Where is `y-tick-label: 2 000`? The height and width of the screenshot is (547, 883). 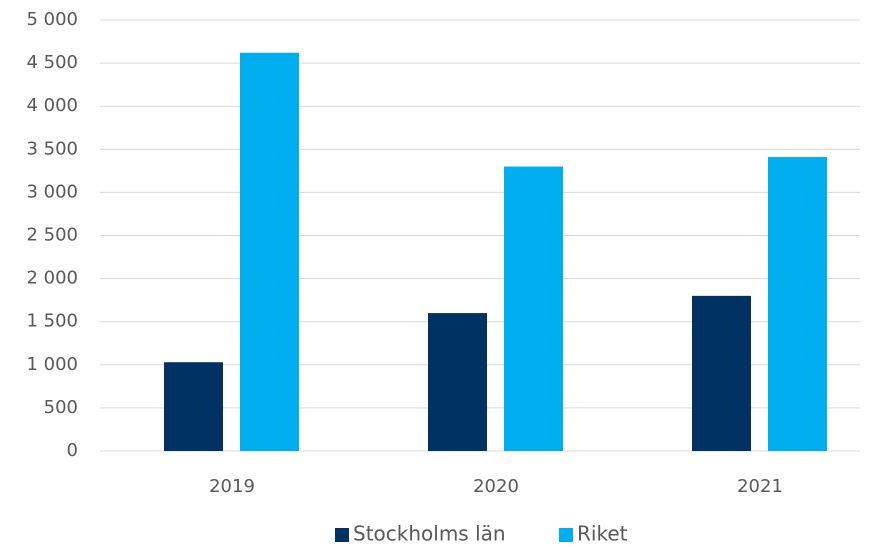 y-tick-label: 2 000 is located at coordinates (52, 278).